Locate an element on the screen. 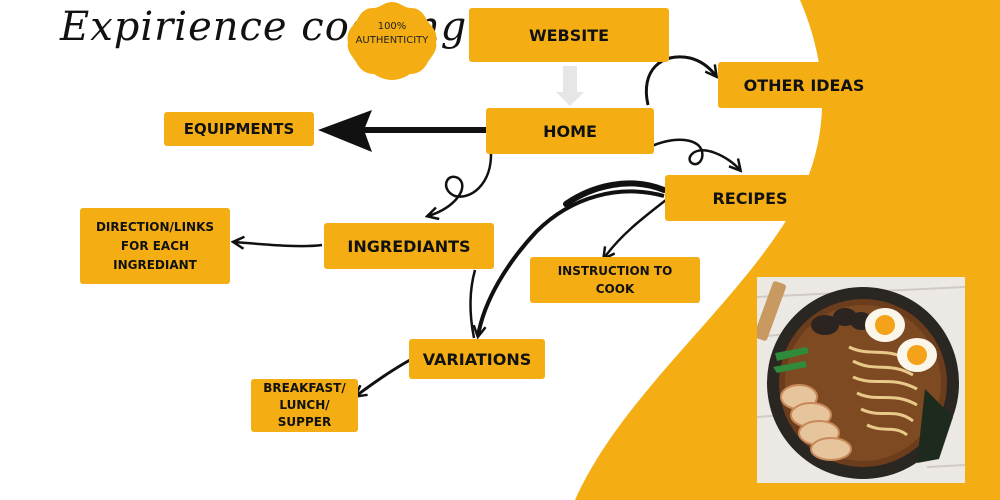  arrow-recipes-to-instruction is located at coordinates (635, 228).